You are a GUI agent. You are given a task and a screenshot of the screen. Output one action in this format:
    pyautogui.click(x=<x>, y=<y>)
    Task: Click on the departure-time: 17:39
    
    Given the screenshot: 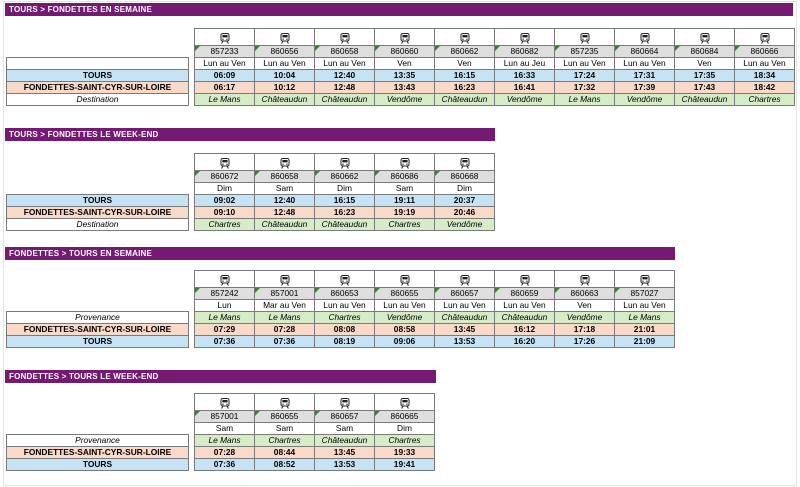 What is the action you would take?
    pyautogui.click(x=644, y=87)
    